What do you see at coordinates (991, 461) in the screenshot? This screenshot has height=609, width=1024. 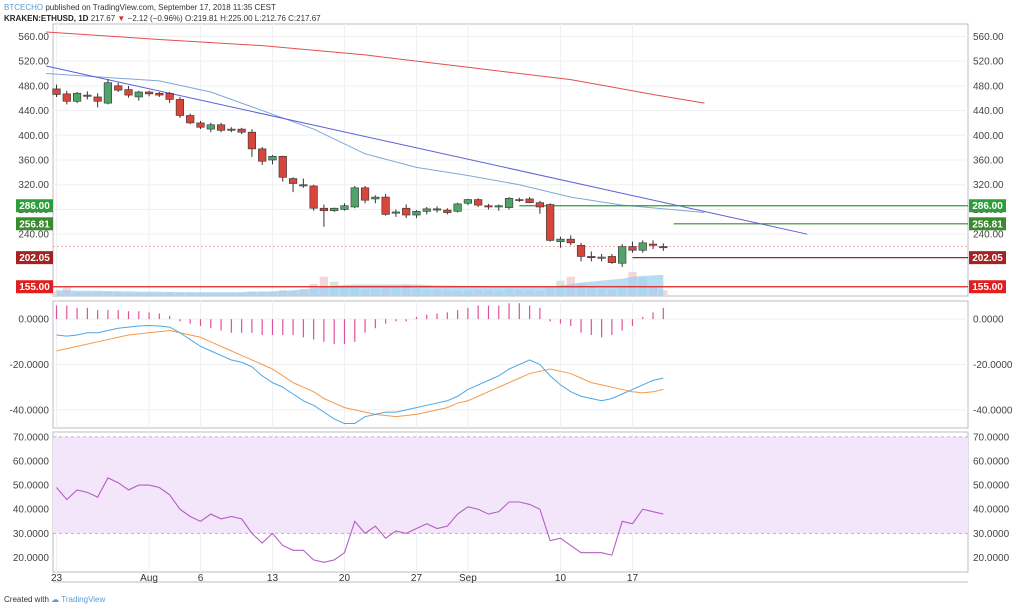 I see `rsi-y-tick-right: 60.0000` at bounding box center [991, 461].